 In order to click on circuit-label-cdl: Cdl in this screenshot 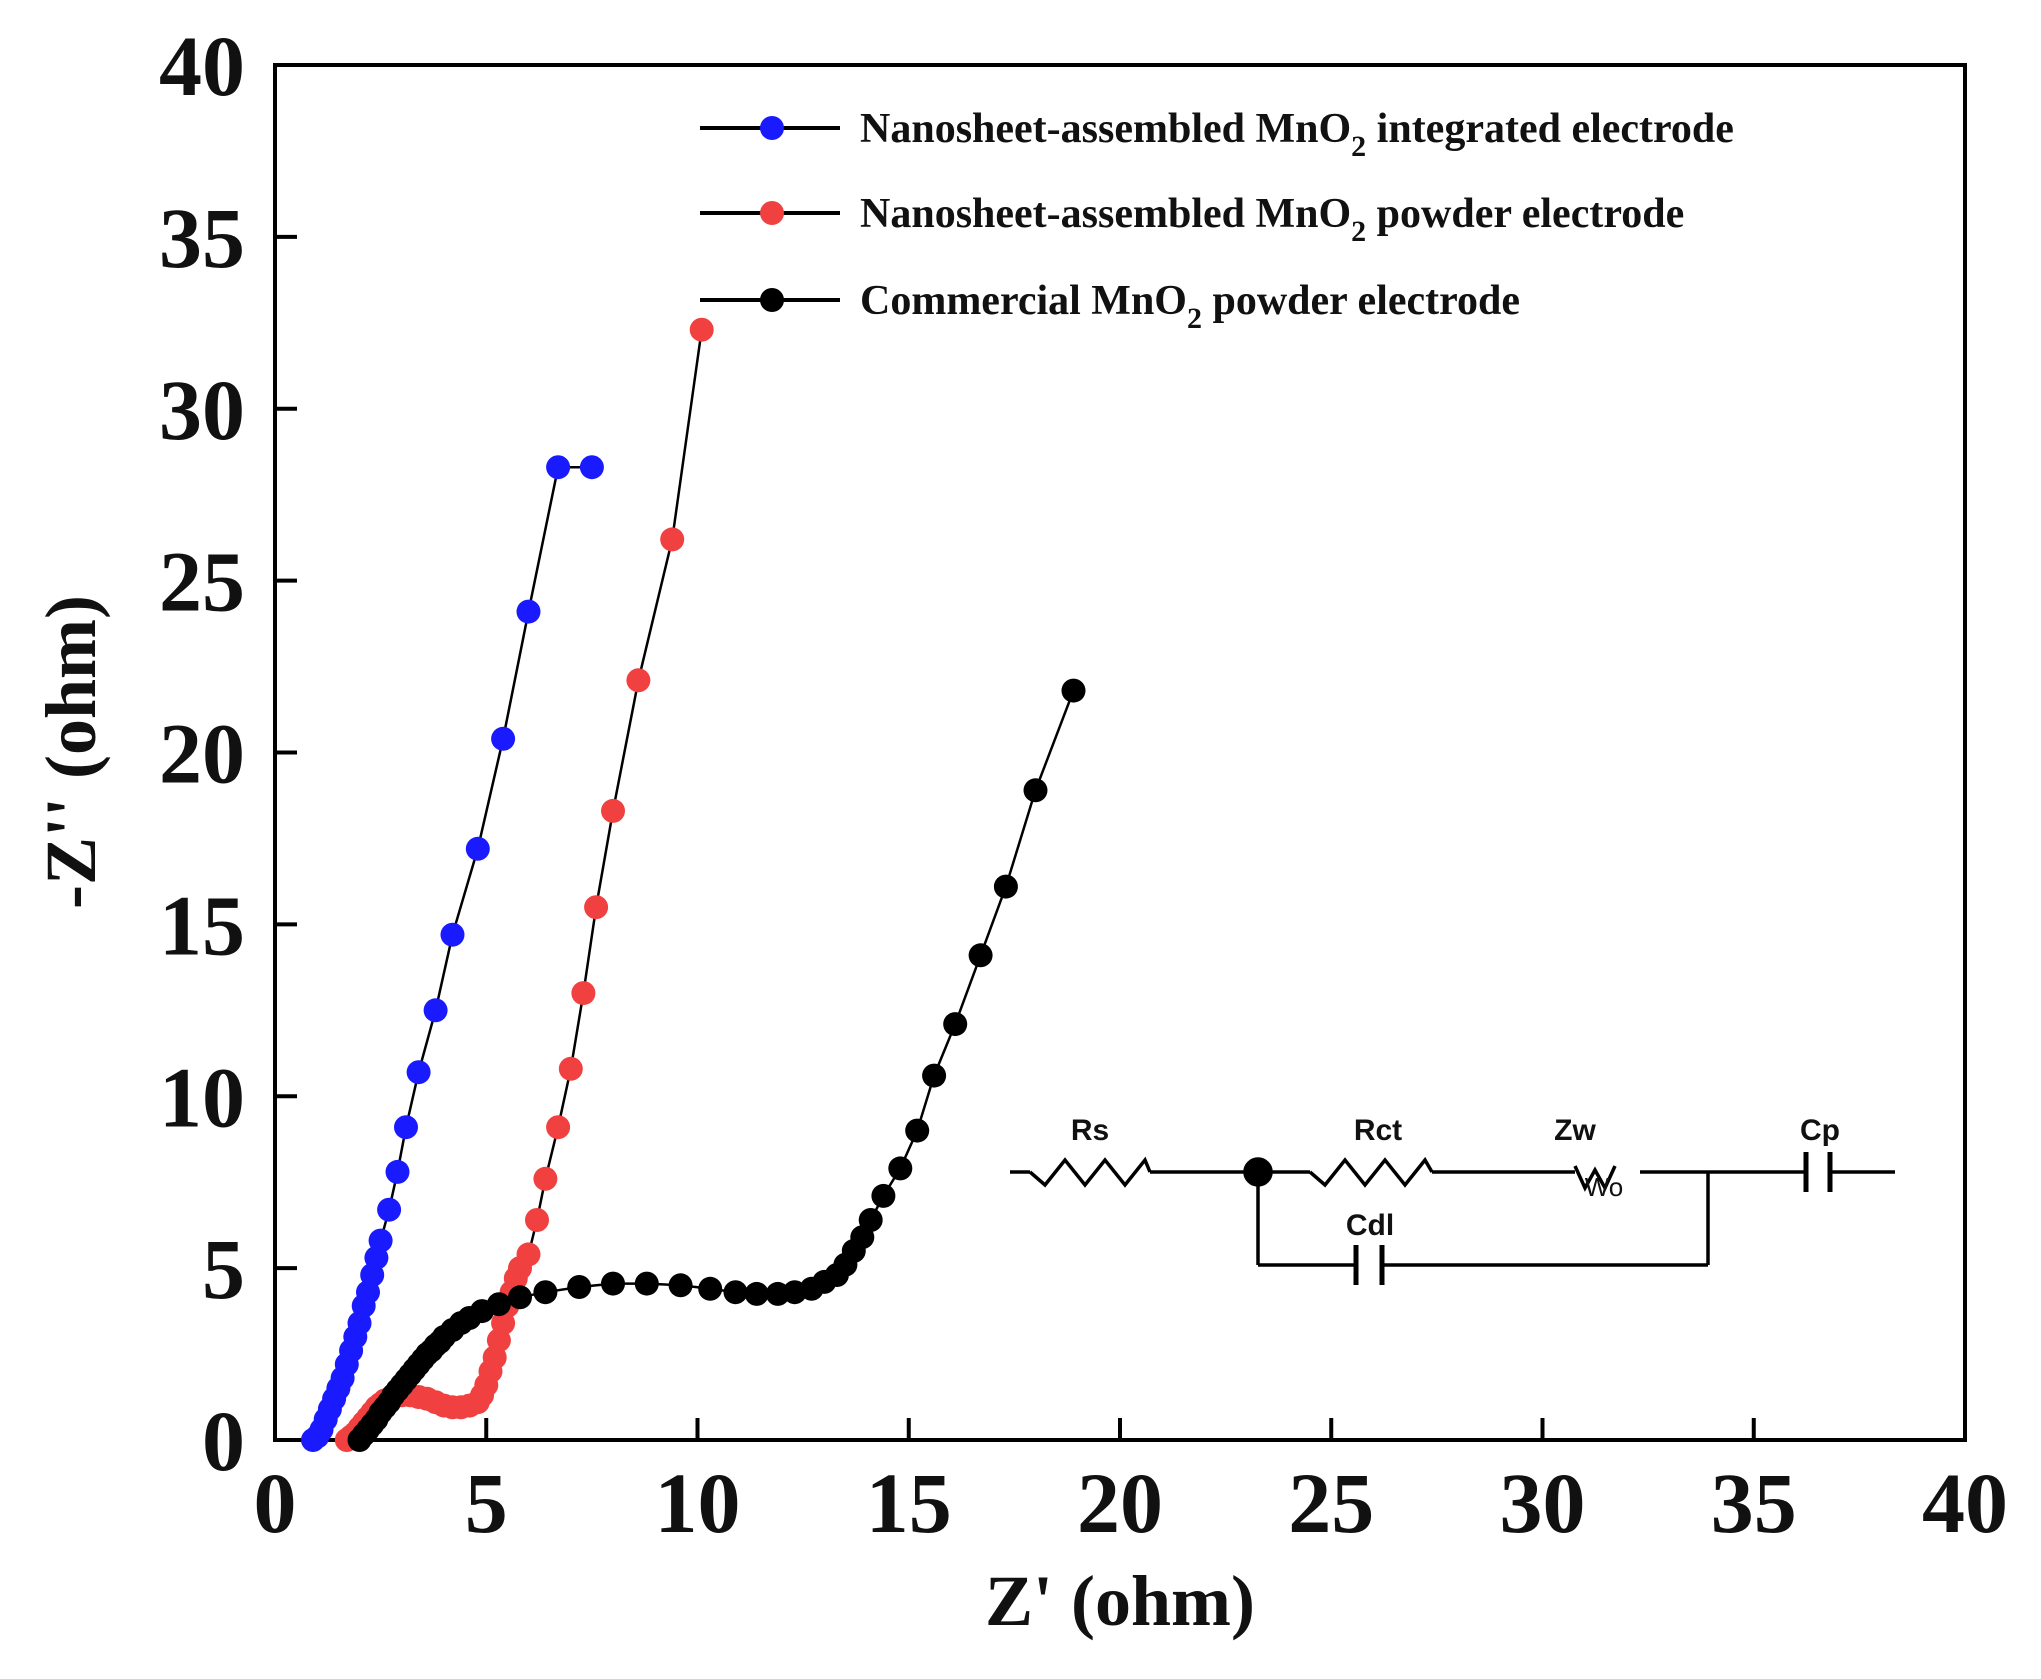, I will do `click(1370, 1225)`.